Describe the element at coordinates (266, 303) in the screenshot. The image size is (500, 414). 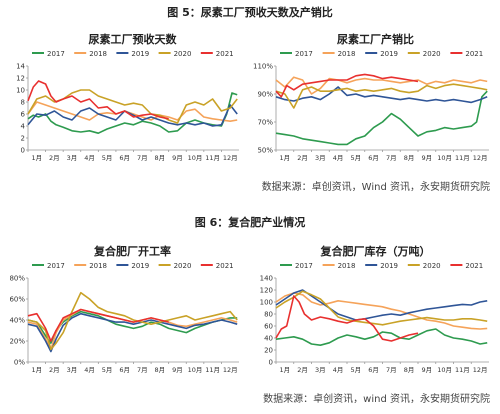
I see `y-tick-label: 100` at that location.